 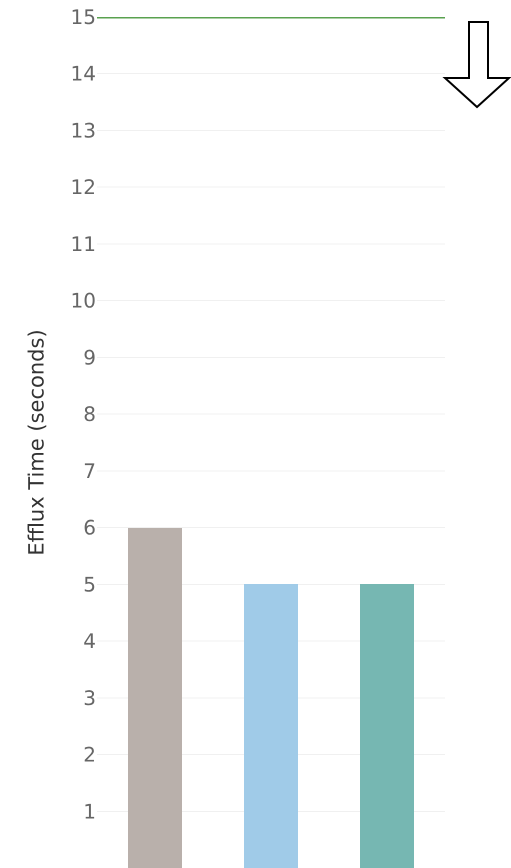 I want to click on y-tick-label: 15, so click(x=83, y=17).